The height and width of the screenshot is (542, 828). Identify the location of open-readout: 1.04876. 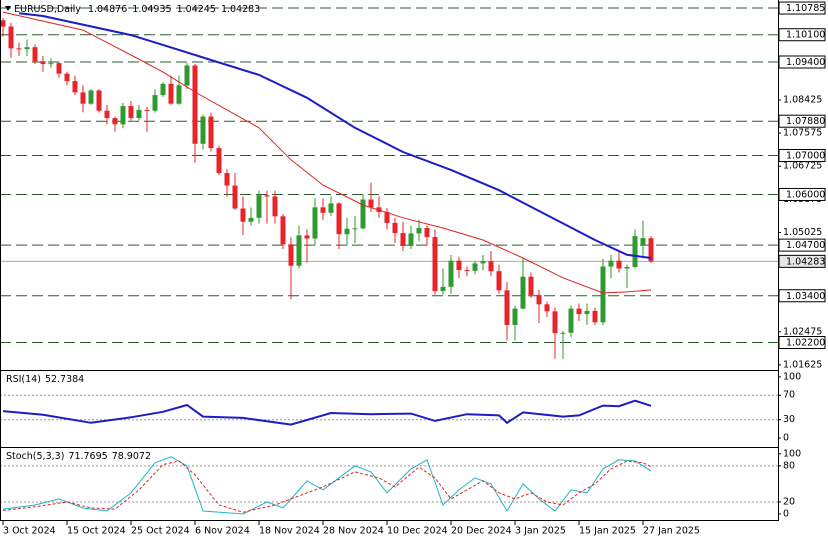
(107, 9).